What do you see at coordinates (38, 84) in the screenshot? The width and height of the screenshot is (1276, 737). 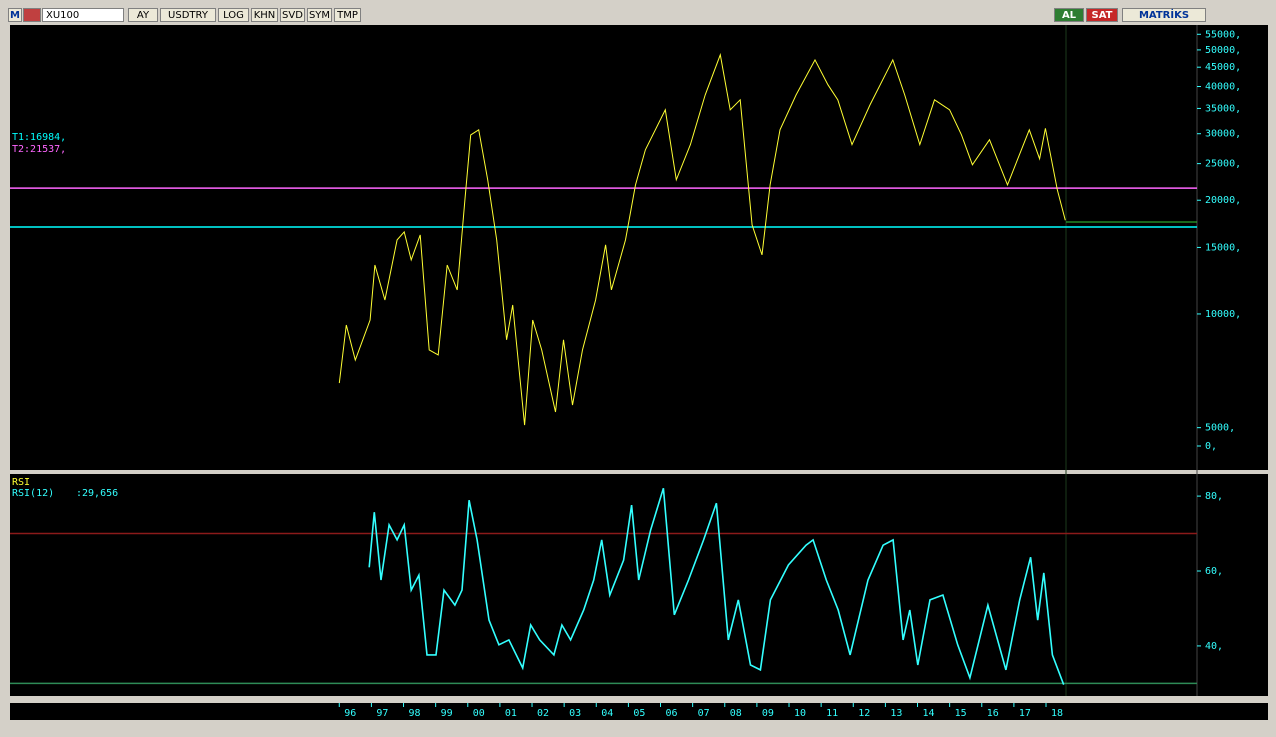 I see `info-label: Kapanış` at bounding box center [38, 84].